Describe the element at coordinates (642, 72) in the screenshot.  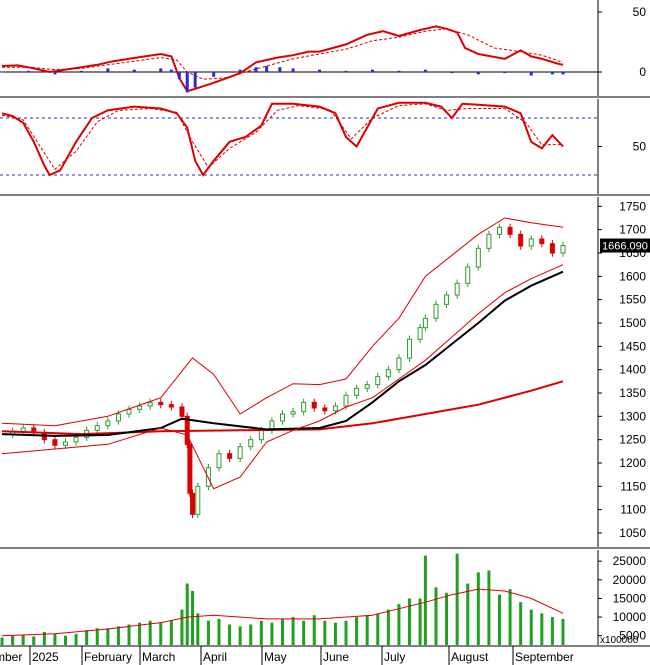
I see `y-tick-label: 0` at that location.